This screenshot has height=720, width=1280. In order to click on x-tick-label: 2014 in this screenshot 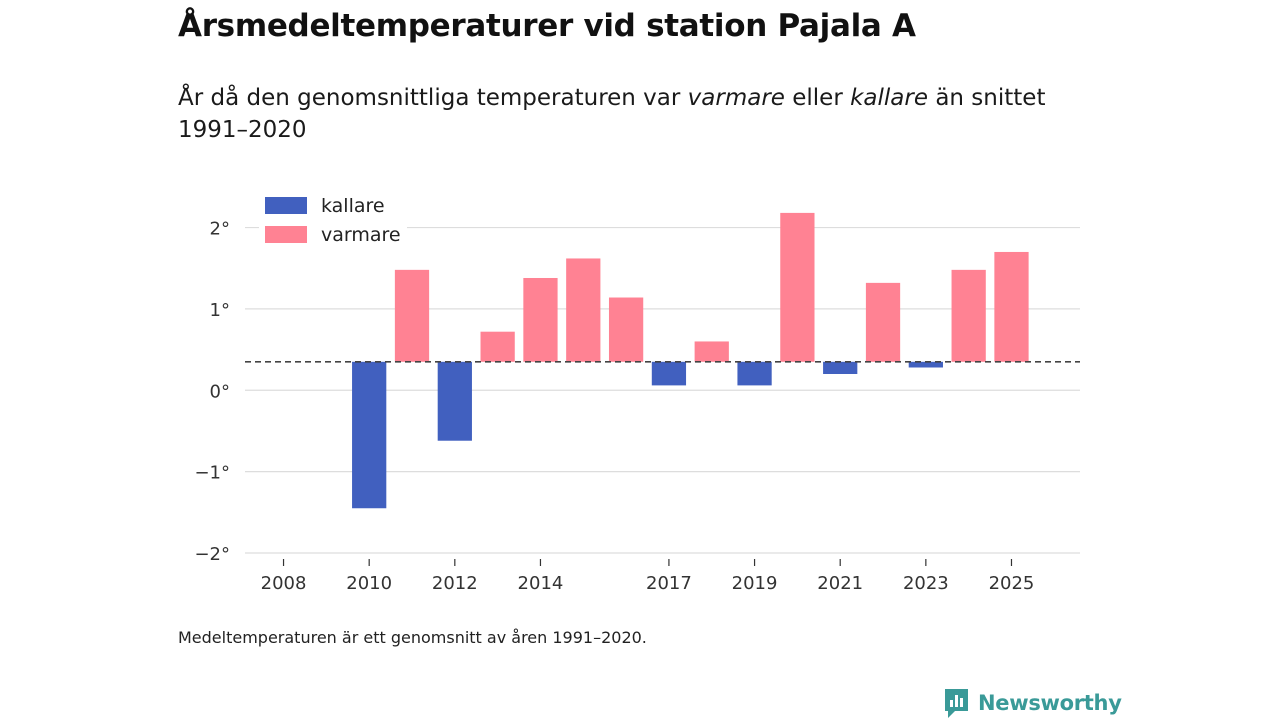, I will do `click(541, 583)`.